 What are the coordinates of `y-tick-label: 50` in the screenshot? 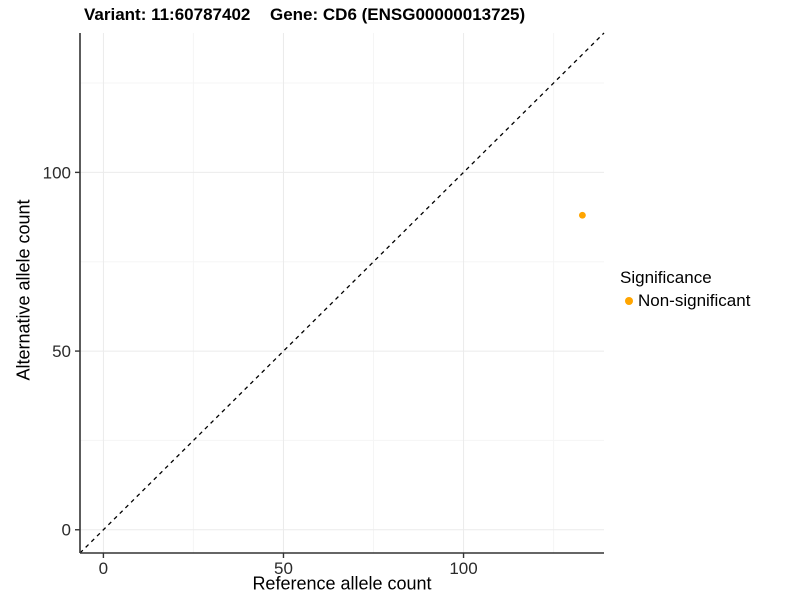 It's located at (61, 351).